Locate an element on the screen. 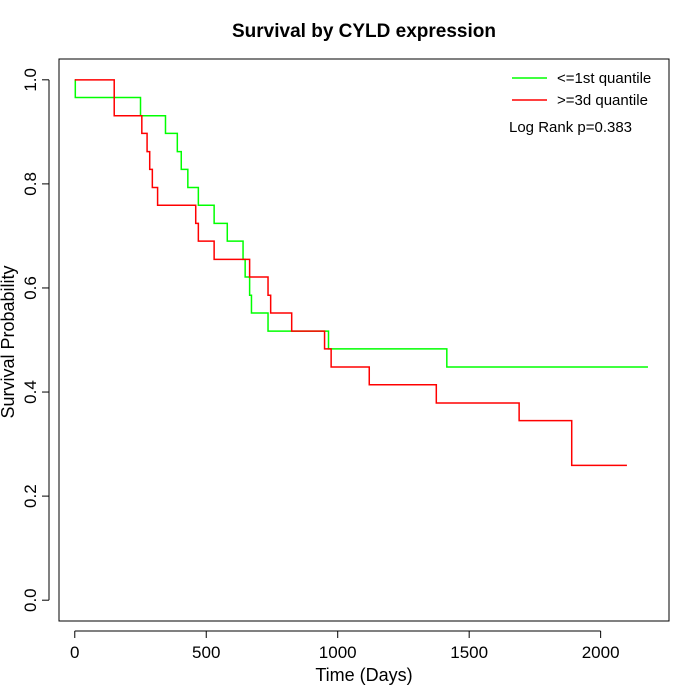  x-tick-label: 2000 is located at coordinates (601, 652).